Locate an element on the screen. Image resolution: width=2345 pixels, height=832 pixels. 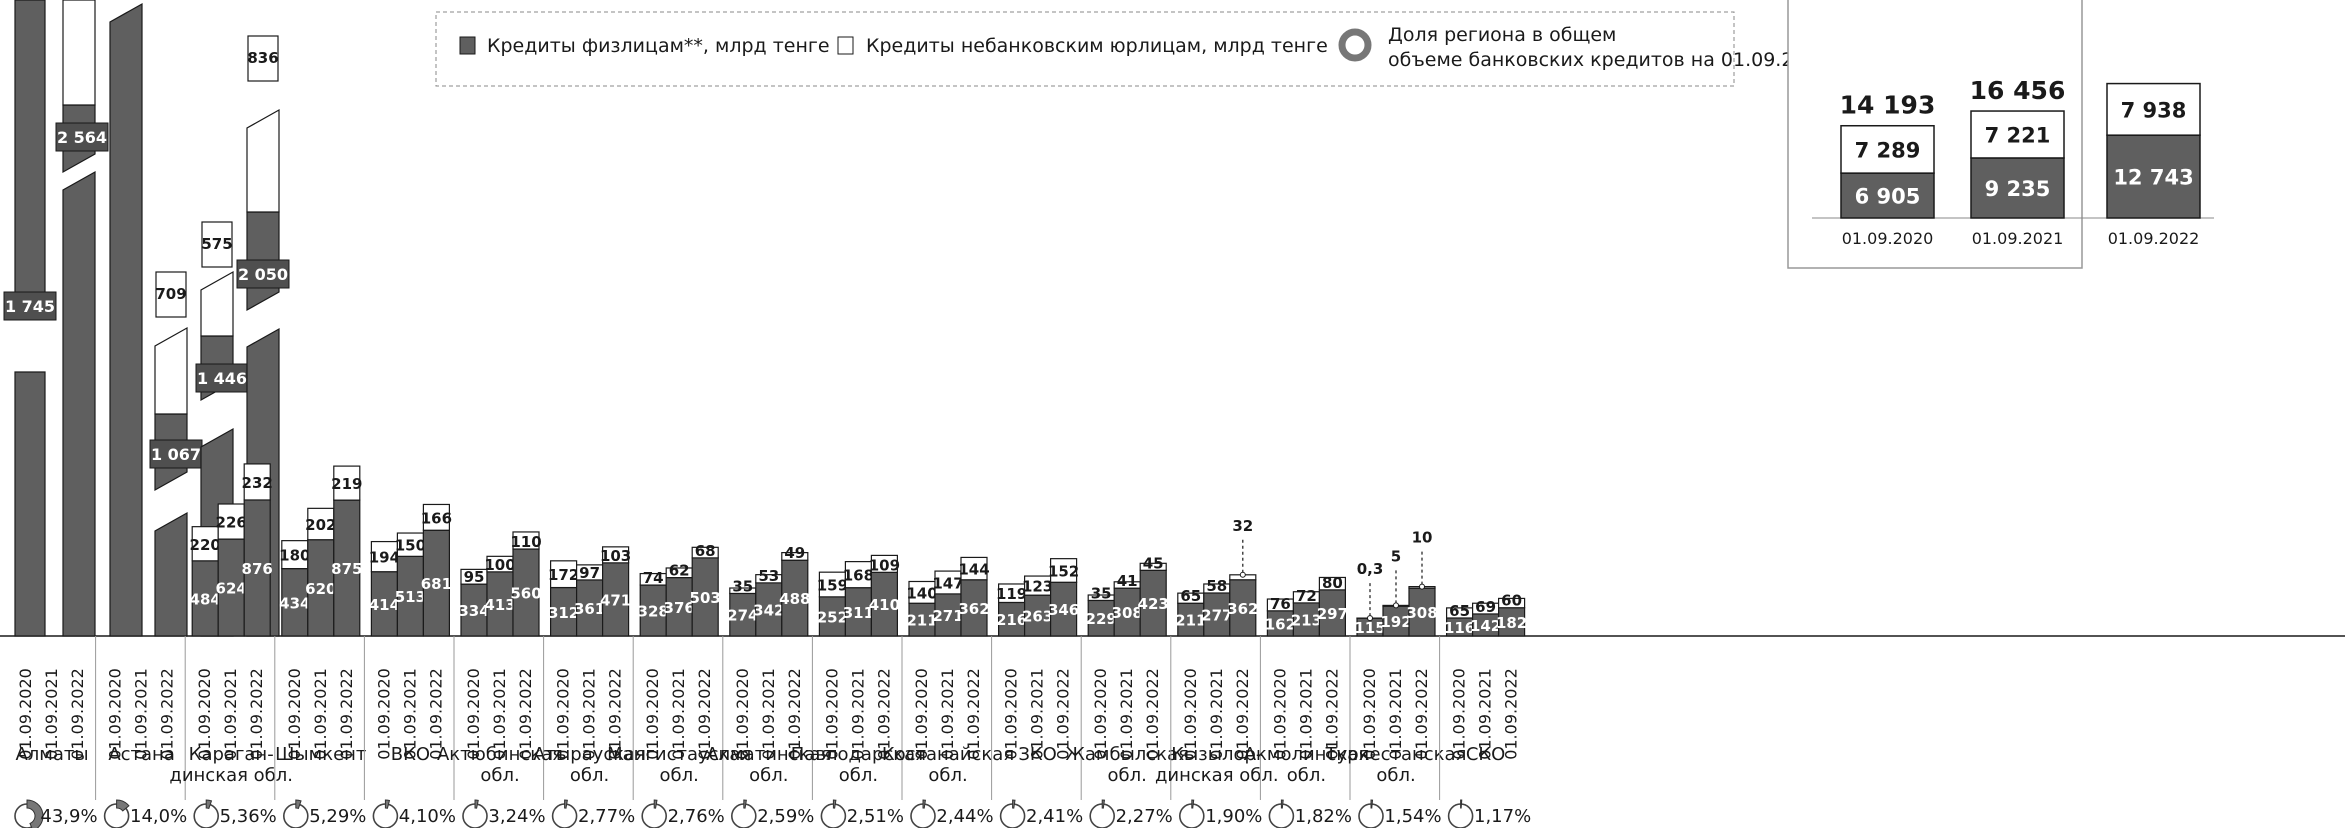
label-nonbank: 68 is located at coordinates (705, 551).